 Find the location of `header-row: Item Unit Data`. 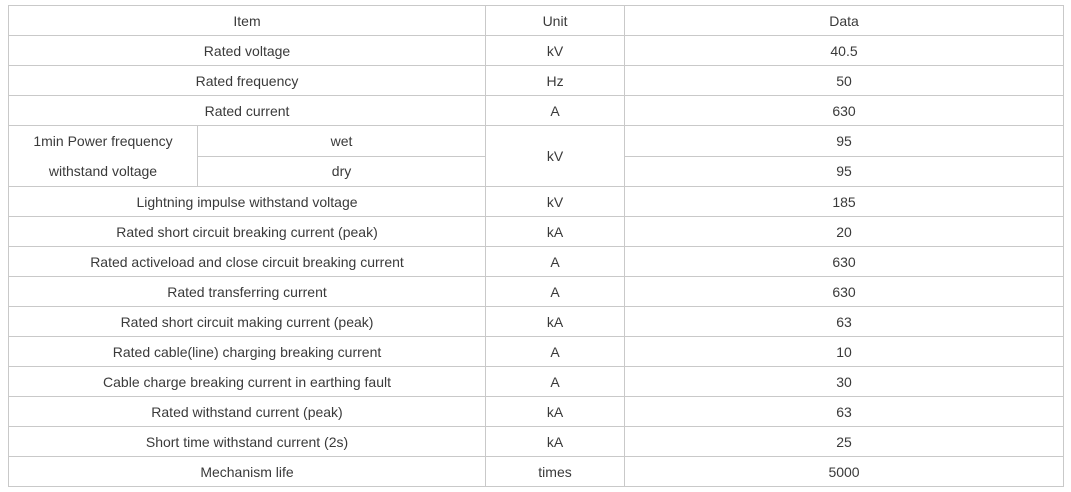

header-row: Item Unit Data is located at coordinates (536, 20).